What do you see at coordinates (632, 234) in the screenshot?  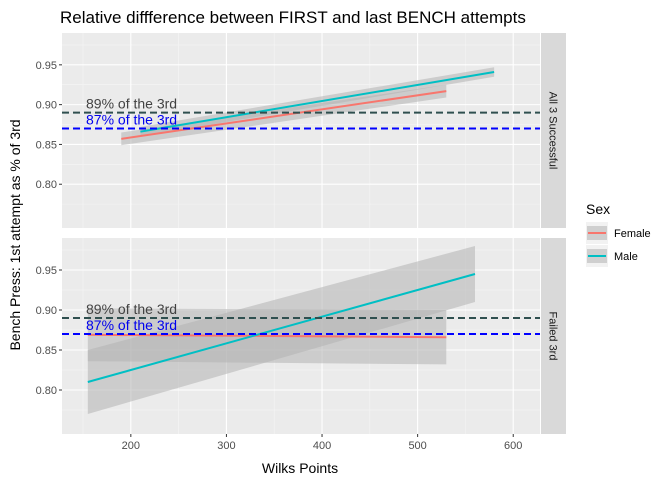 I see `legend-label-female: Female` at bounding box center [632, 234].